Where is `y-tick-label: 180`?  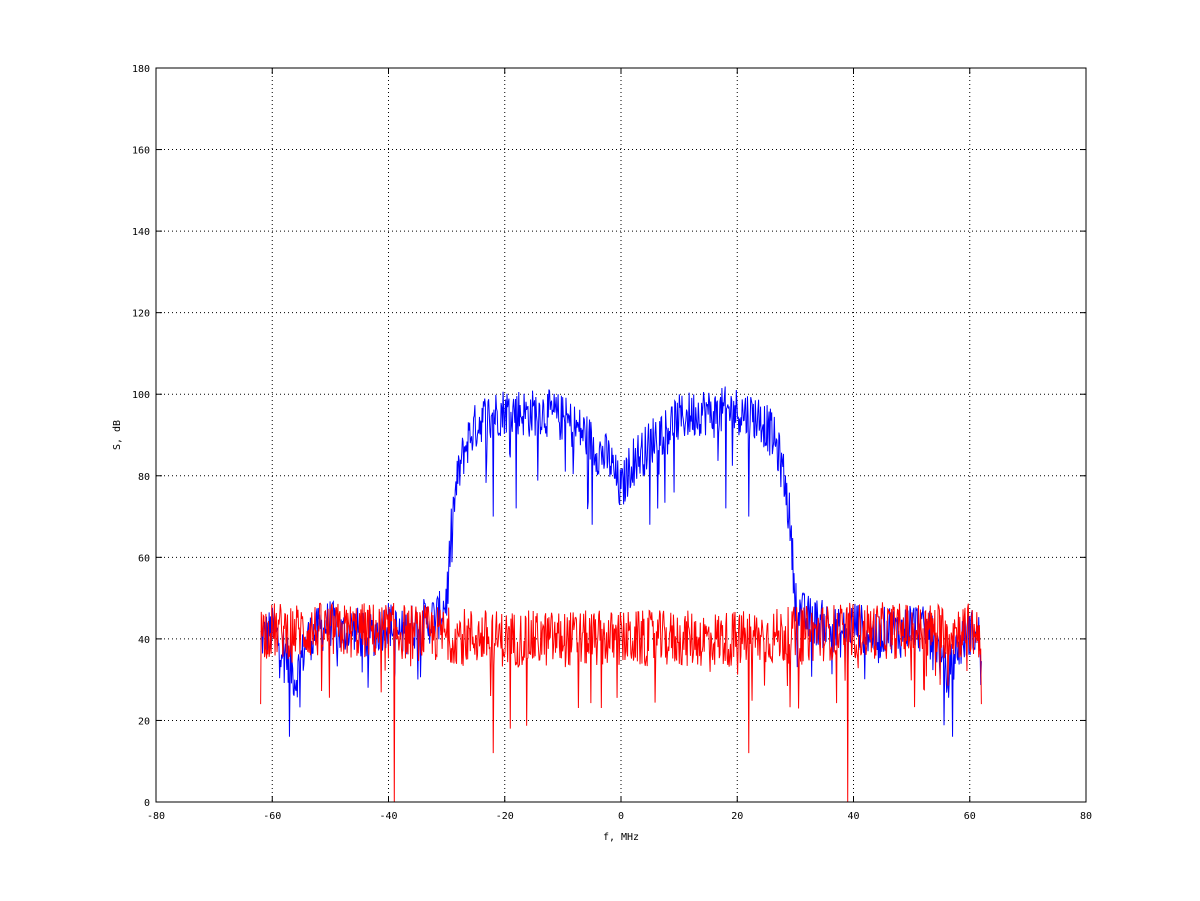
y-tick-label: 180 is located at coordinates (141, 69).